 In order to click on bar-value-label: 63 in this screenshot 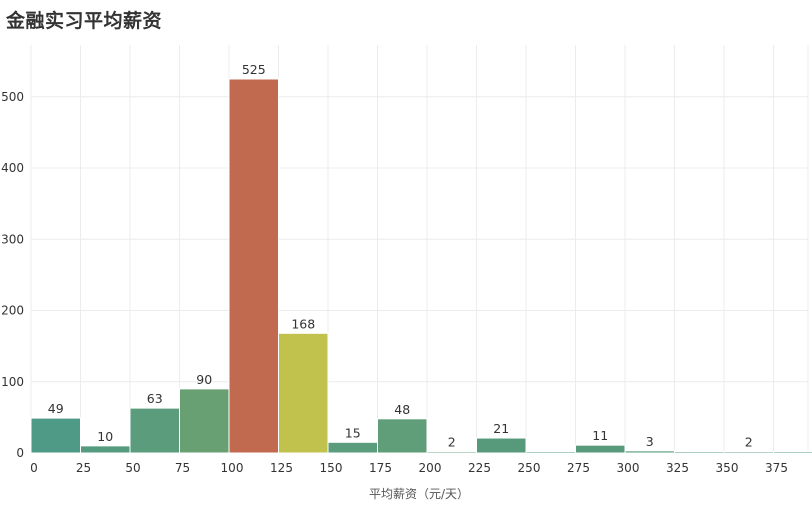, I will do `click(155, 398)`.